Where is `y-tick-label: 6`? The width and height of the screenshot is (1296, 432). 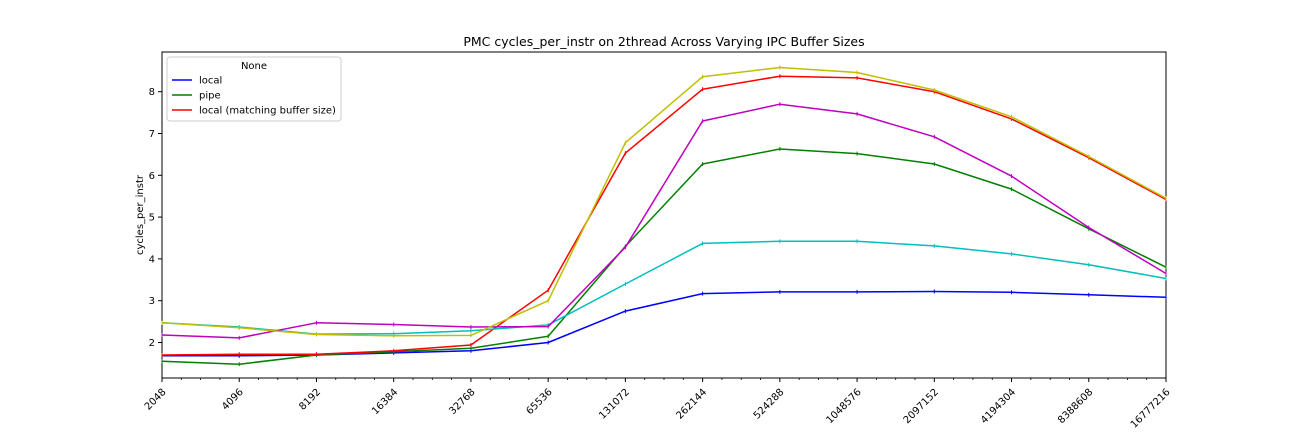 y-tick-label: 6 is located at coordinates (152, 176).